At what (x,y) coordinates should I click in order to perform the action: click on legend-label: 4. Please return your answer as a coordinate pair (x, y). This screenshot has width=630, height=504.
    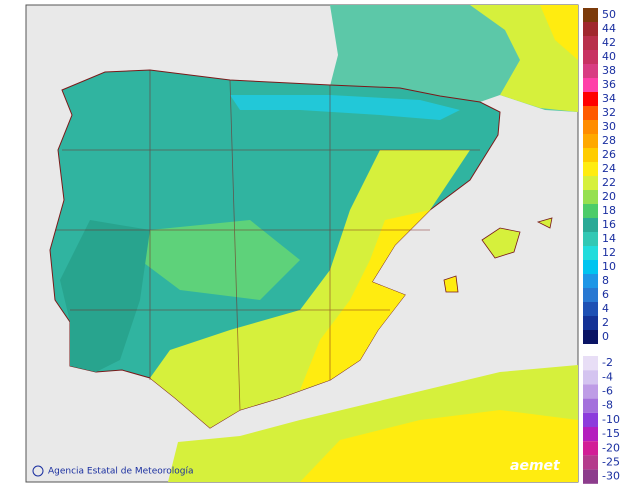
    Looking at the image, I should click on (605, 308).